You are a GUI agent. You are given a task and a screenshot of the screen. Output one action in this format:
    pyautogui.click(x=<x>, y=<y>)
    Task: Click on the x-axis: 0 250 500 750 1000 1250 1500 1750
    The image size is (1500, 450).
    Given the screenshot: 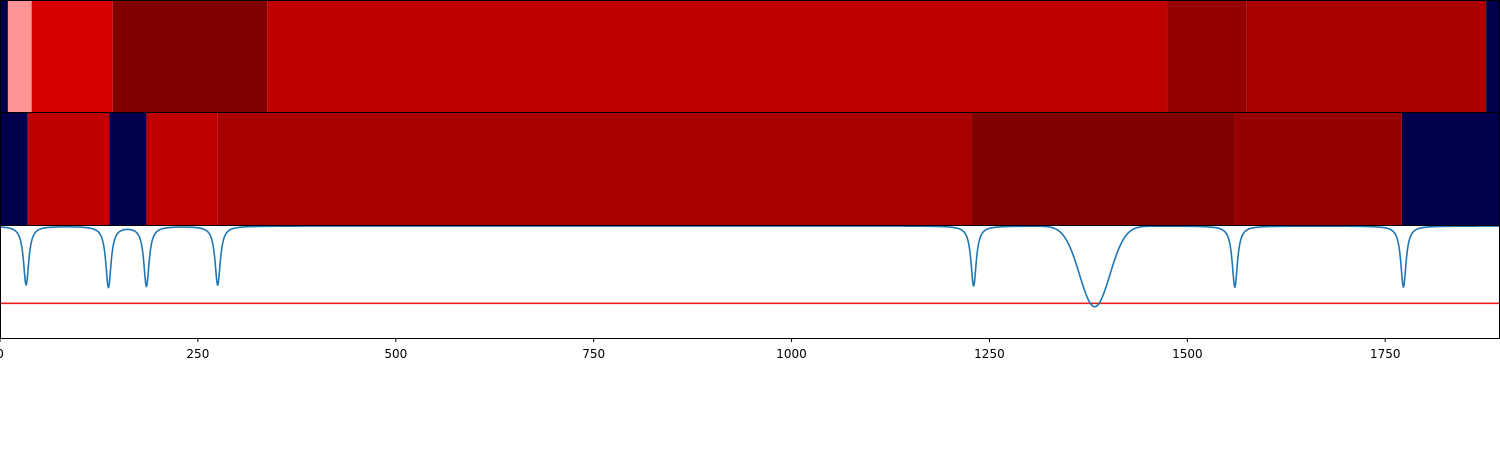 What is the action you would take?
    pyautogui.click(x=700, y=349)
    